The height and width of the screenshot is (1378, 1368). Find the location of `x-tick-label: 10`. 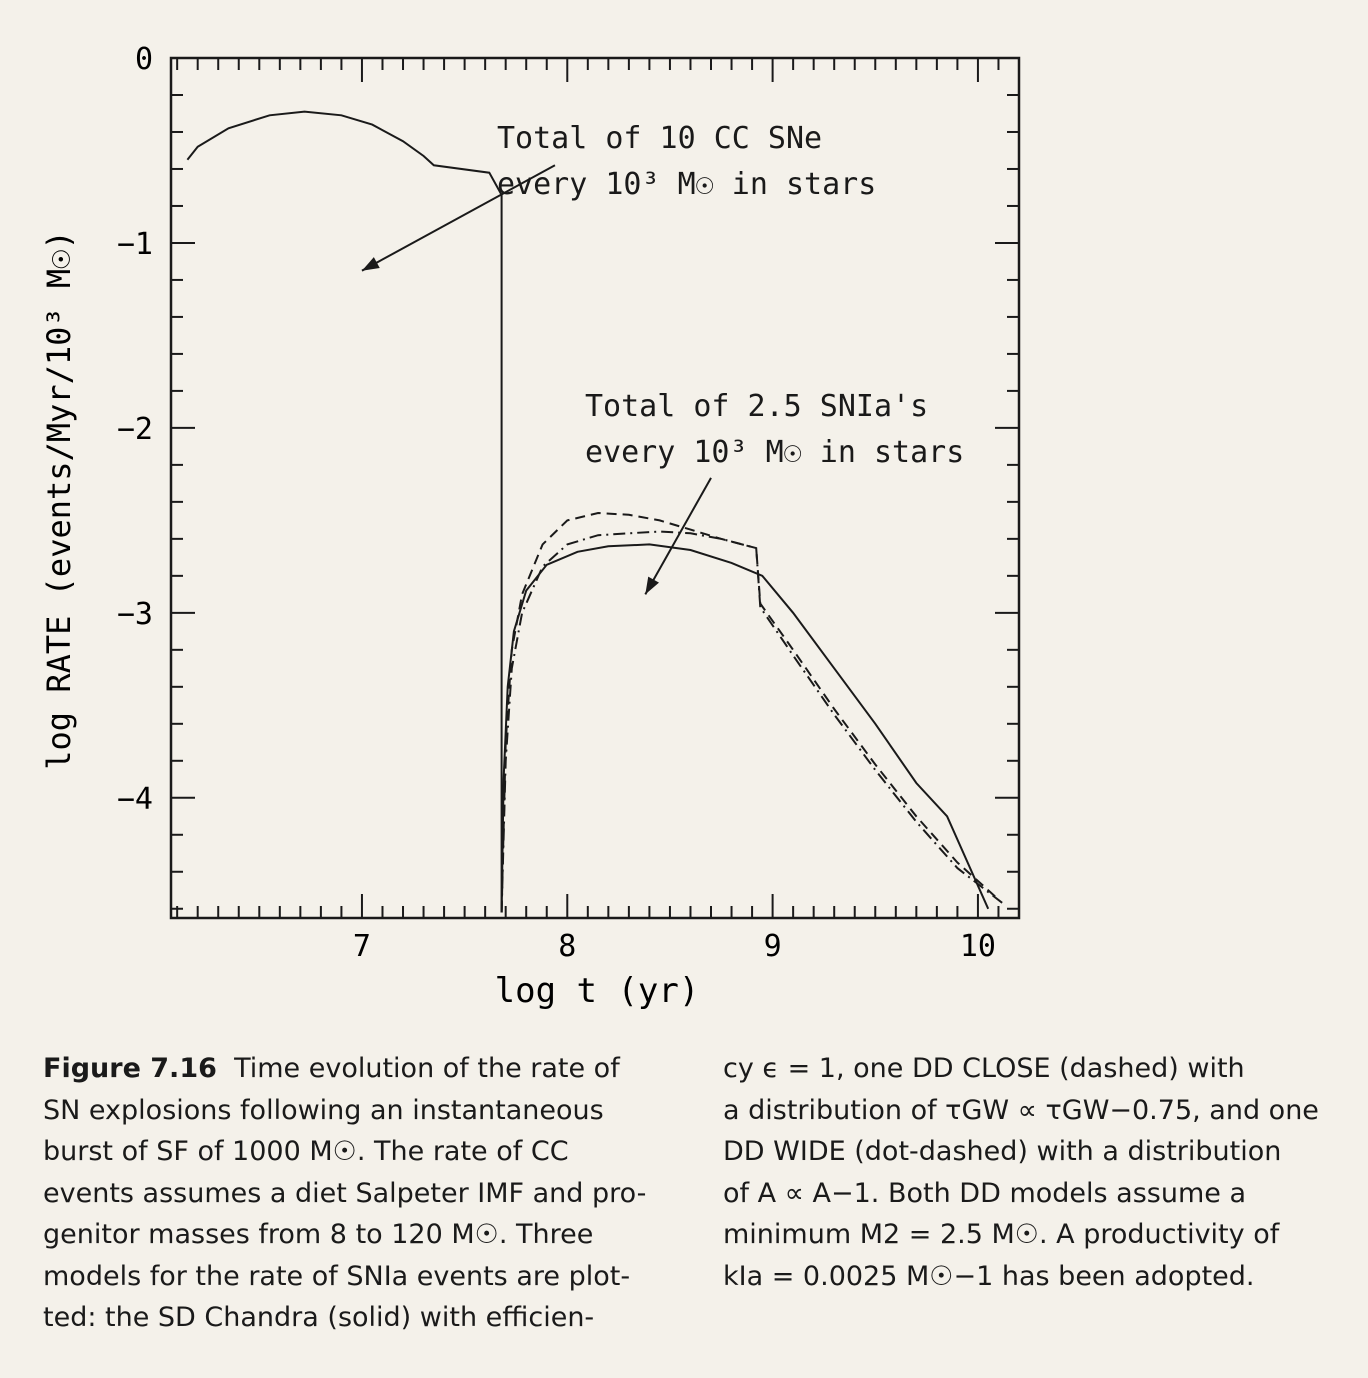

x-tick-label: 10 is located at coordinates (978, 946).